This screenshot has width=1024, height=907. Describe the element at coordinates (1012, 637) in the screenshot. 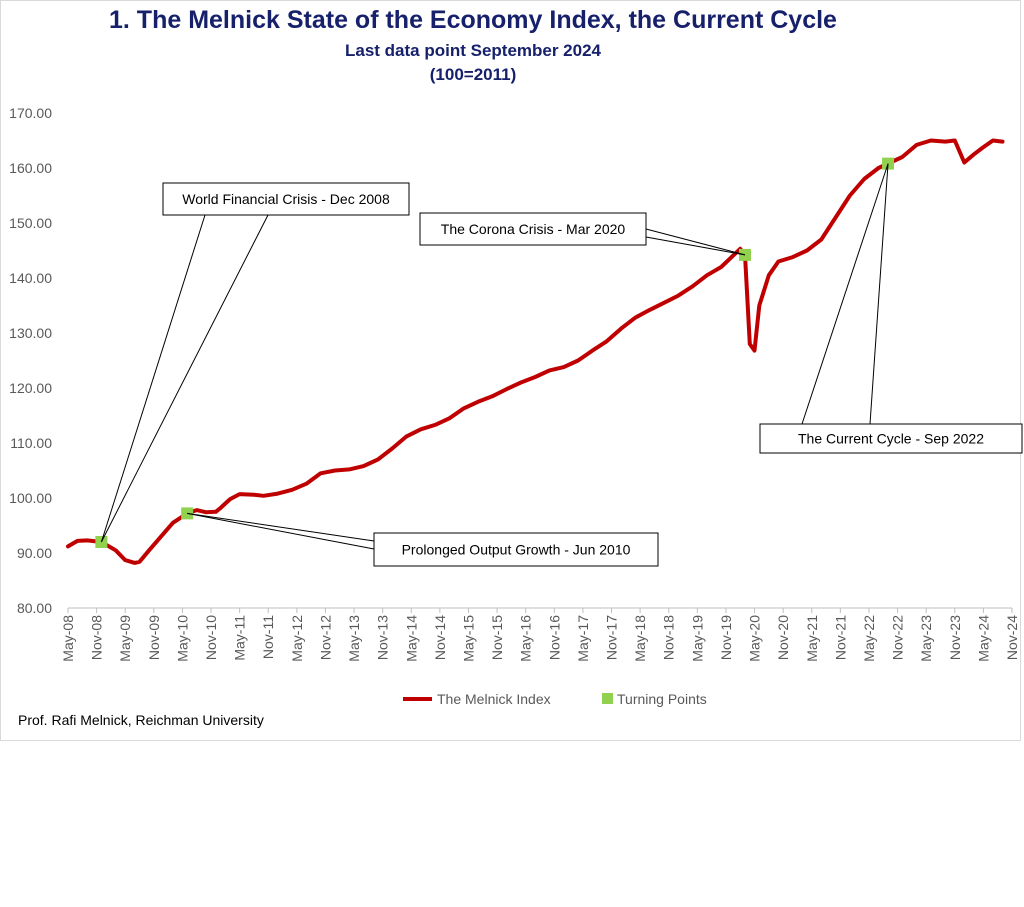

I see `x-tick-label: Nov-24` at that location.